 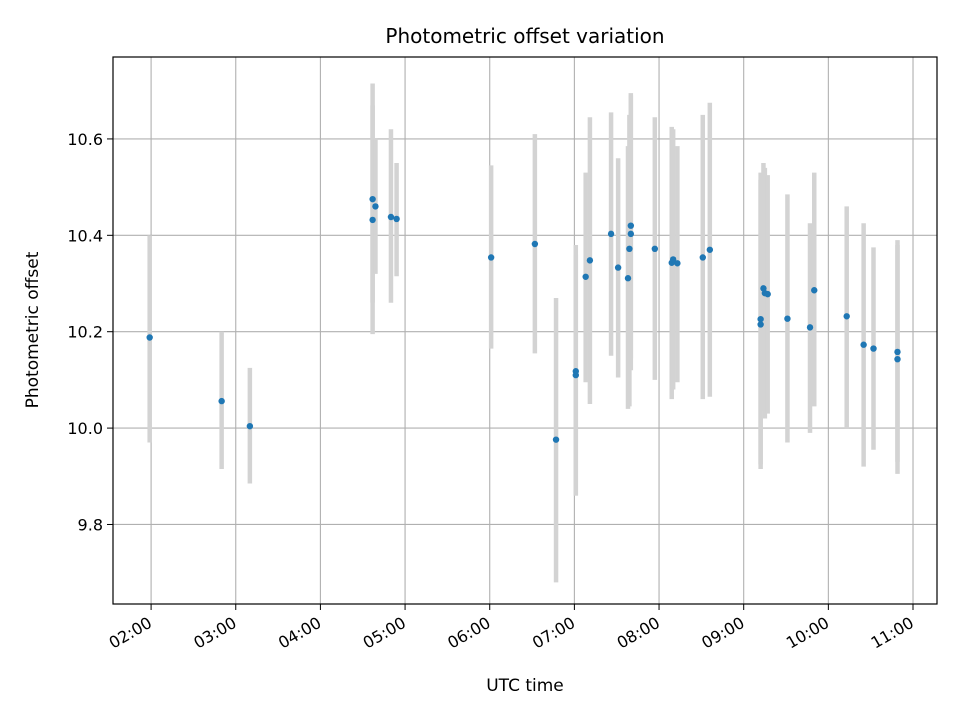 What do you see at coordinates (85, 235) in the screenshot?
I see `y-tick-label: 10.4` at bounding box center [85, 235].